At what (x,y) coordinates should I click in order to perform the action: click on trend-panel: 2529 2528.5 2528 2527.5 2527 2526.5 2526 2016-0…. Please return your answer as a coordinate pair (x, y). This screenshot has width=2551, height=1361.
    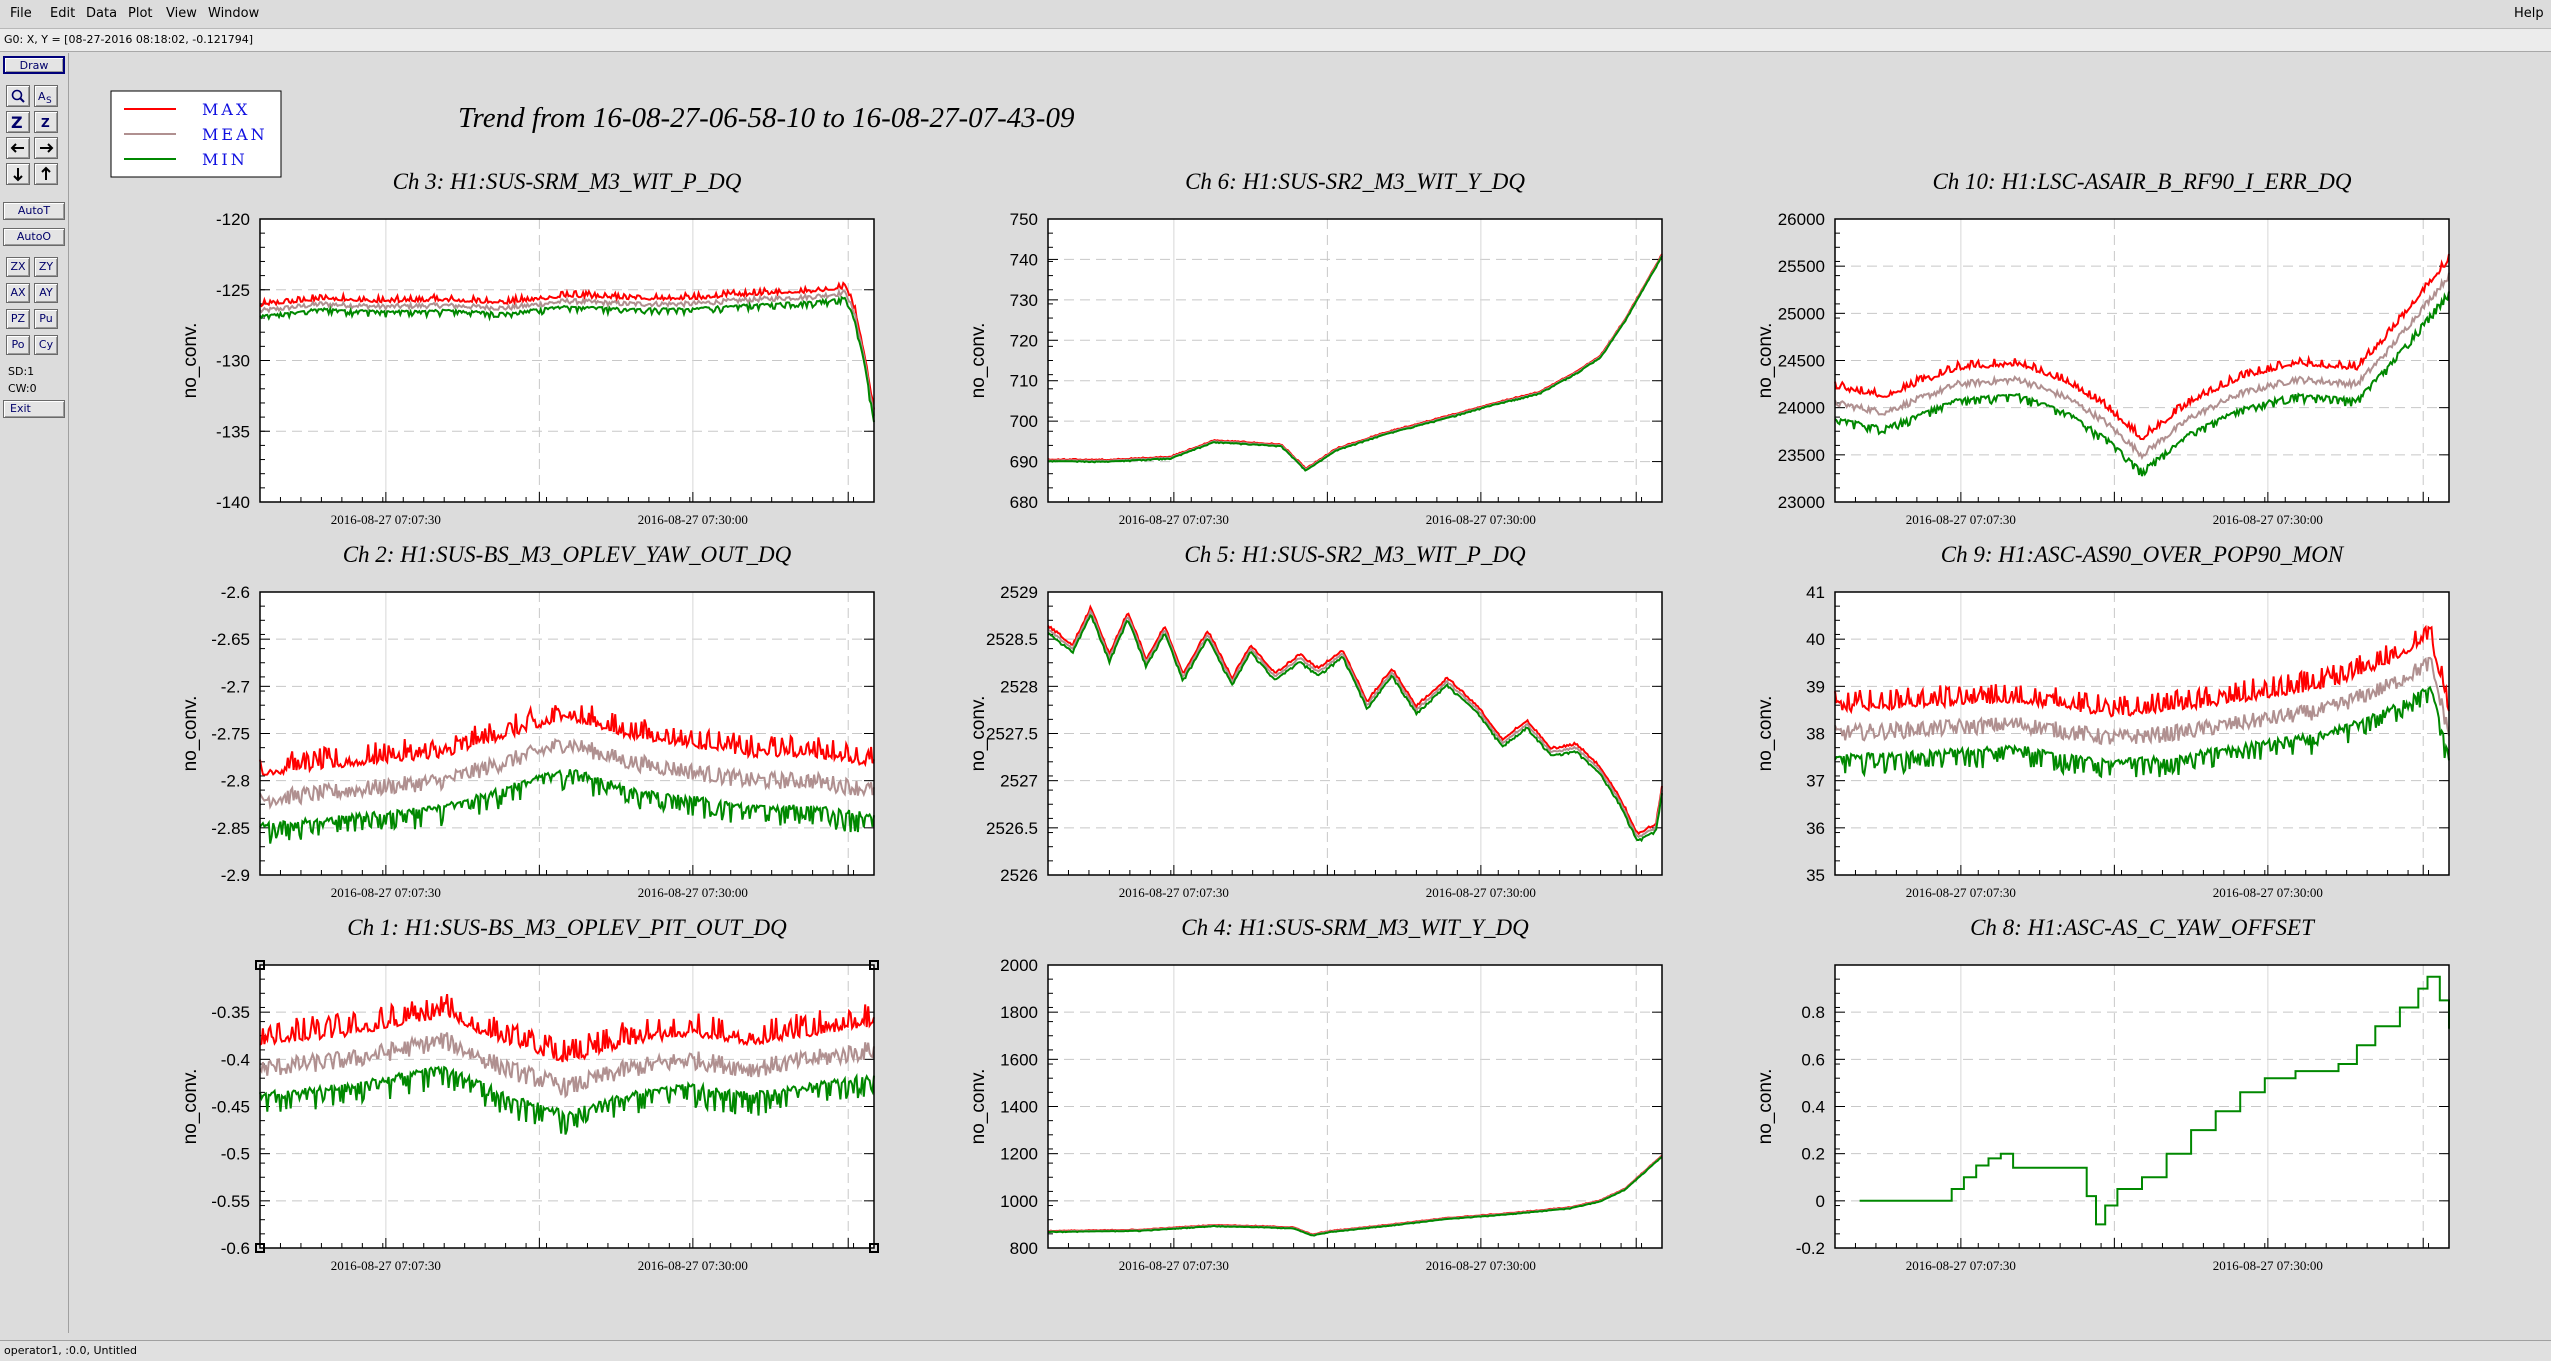
    Looking at the image, I should click on (1315, 721).